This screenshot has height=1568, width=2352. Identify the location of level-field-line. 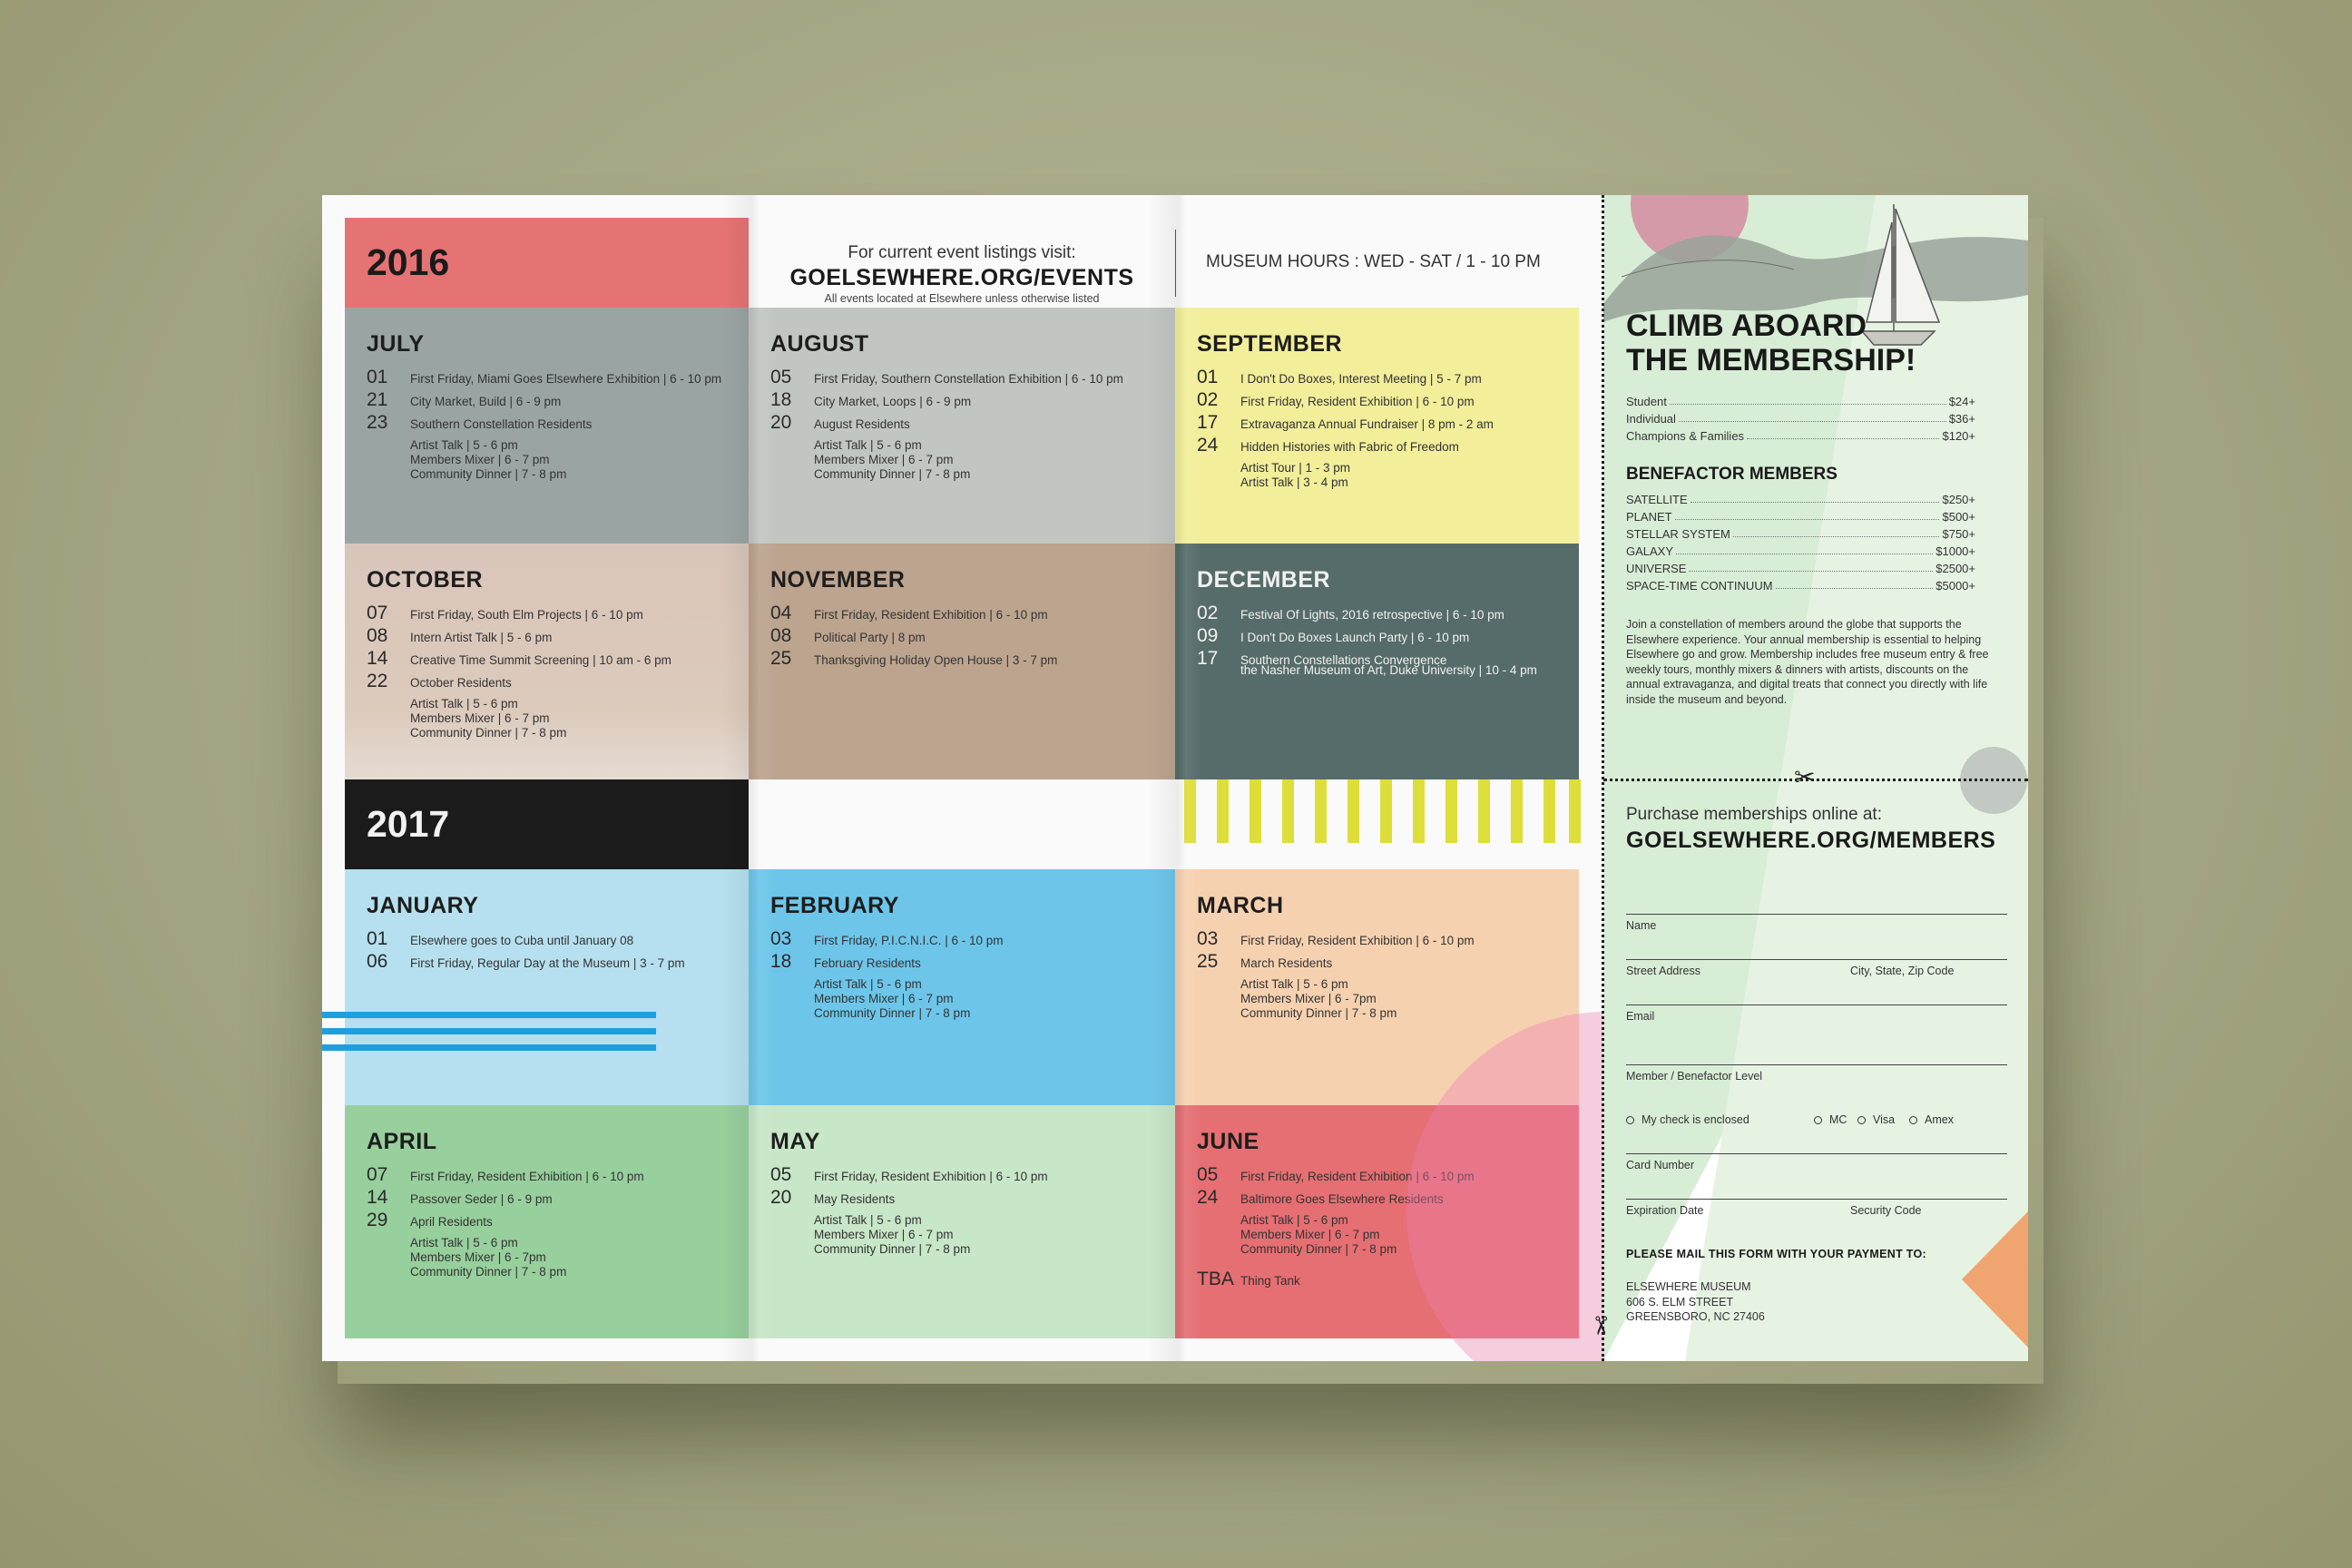
(1816, 1064).